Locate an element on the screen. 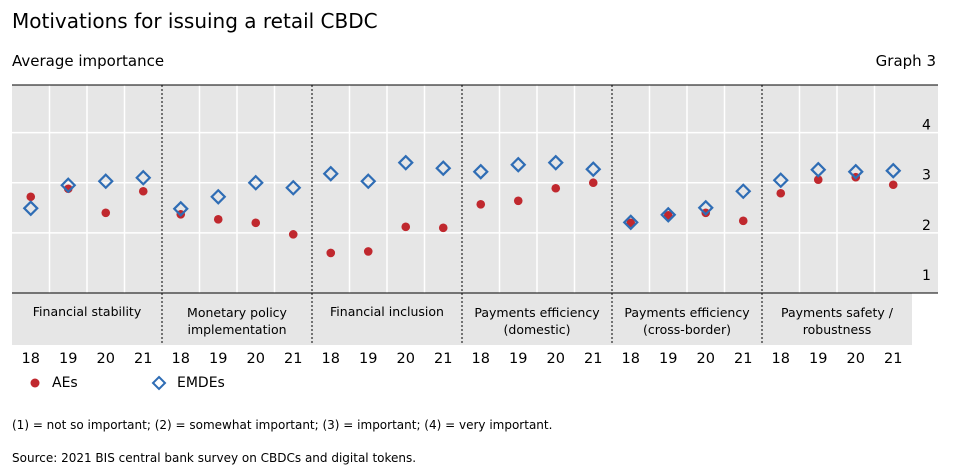 This screenshot has height=472, width=960. group-label: robustness is located at coordinates (837, 329).